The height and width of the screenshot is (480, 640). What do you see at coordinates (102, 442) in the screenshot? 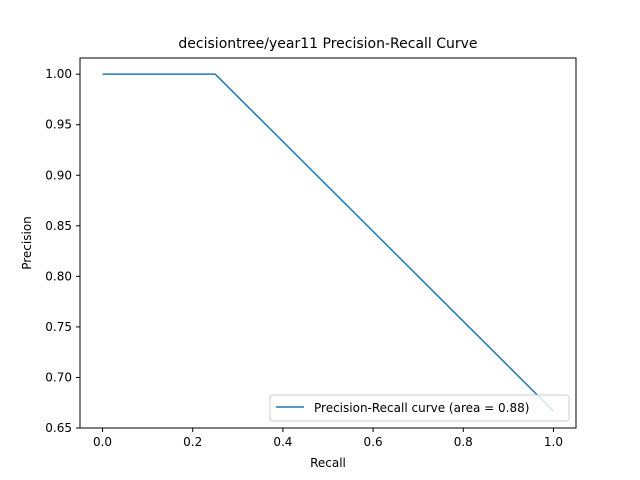
I see `x-tick-label: 0.0` at bounding box center [102, 442].